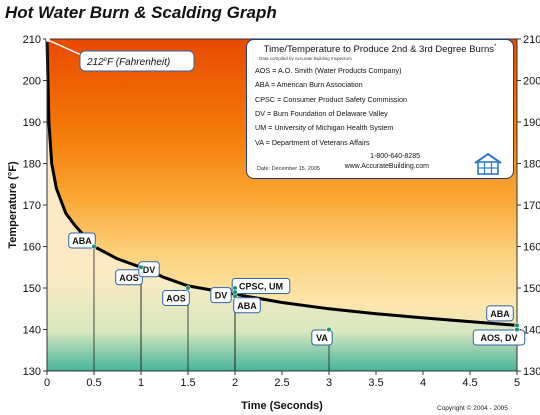  Describe the element at coordinates (141, 12) in the screenshot. I see `chart-title: Hot Water Burn & Scalding Graph` at that location.